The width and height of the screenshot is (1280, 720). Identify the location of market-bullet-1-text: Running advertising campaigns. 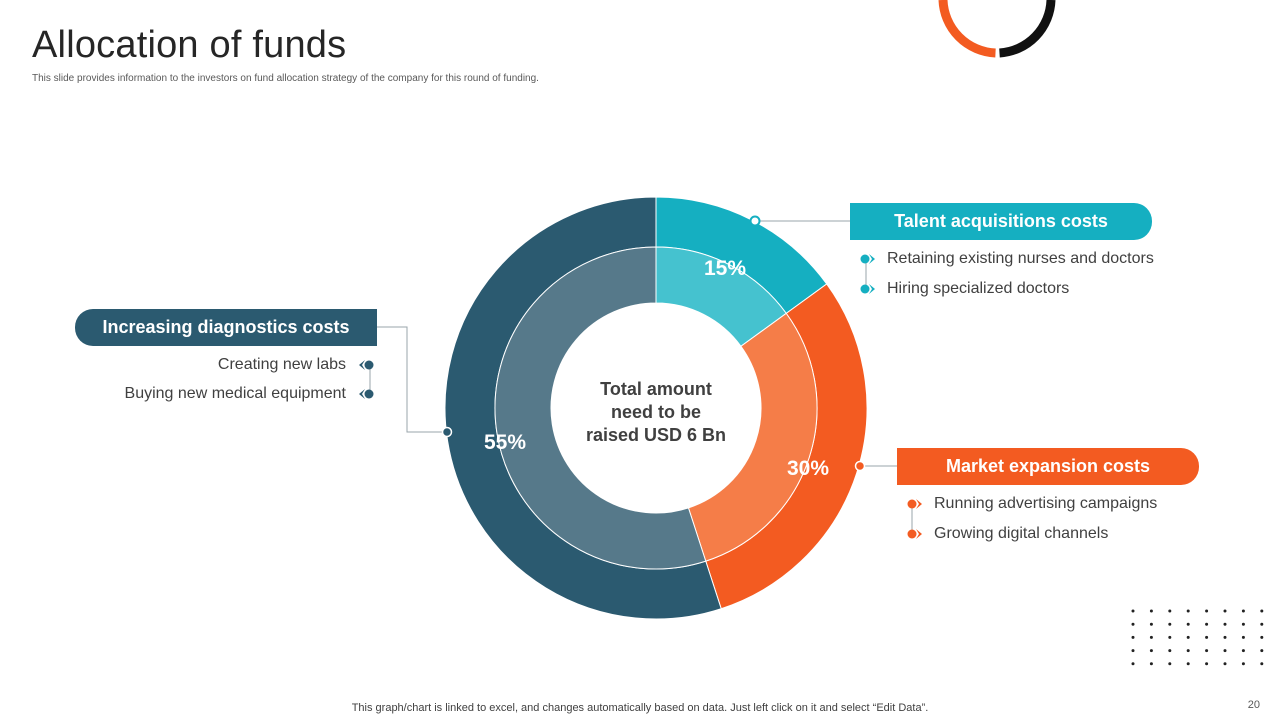
(1046, 503).